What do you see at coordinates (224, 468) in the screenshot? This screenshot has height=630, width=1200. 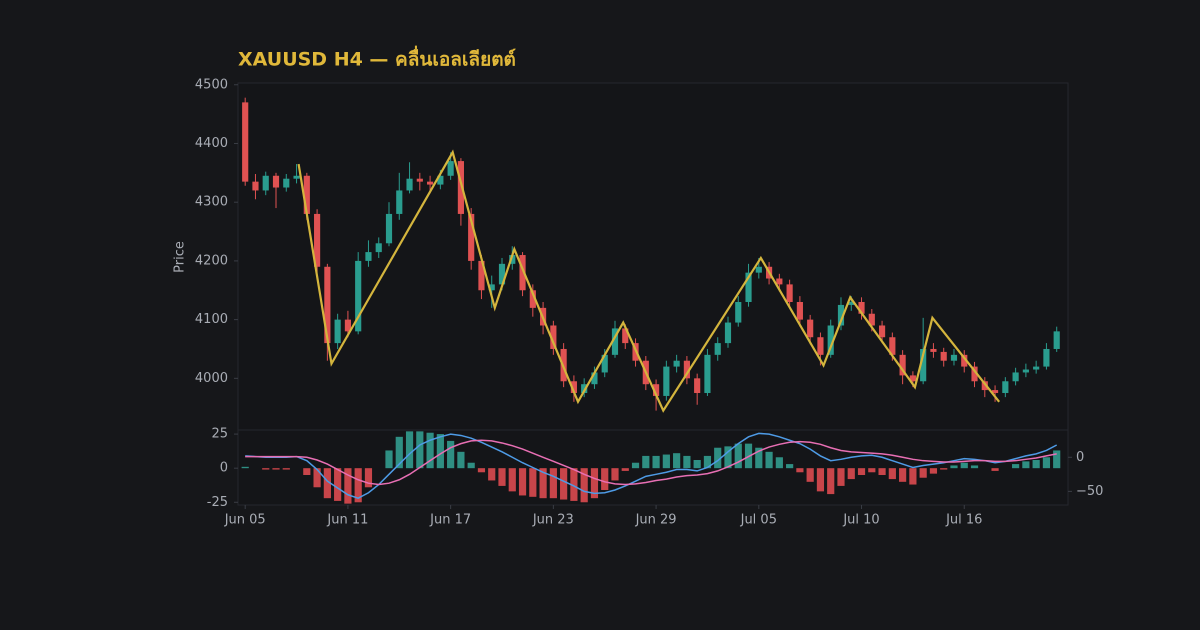 I see `y-tick-label: 0` at bounding box center [224, 468].